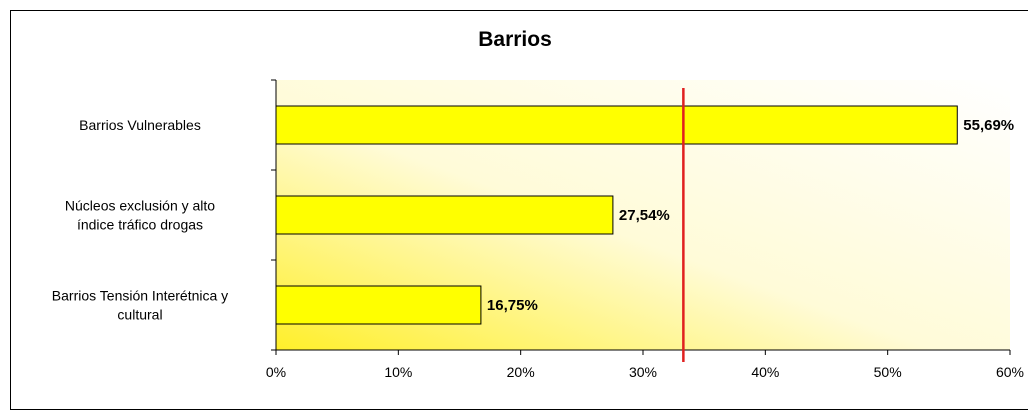 This screenshot has width=1028, height=410. What do you see at coordinates (140, 225) in the screenshot?
I see `category-label-line: índice tráfico drogas` at bounding box center [140, 225].